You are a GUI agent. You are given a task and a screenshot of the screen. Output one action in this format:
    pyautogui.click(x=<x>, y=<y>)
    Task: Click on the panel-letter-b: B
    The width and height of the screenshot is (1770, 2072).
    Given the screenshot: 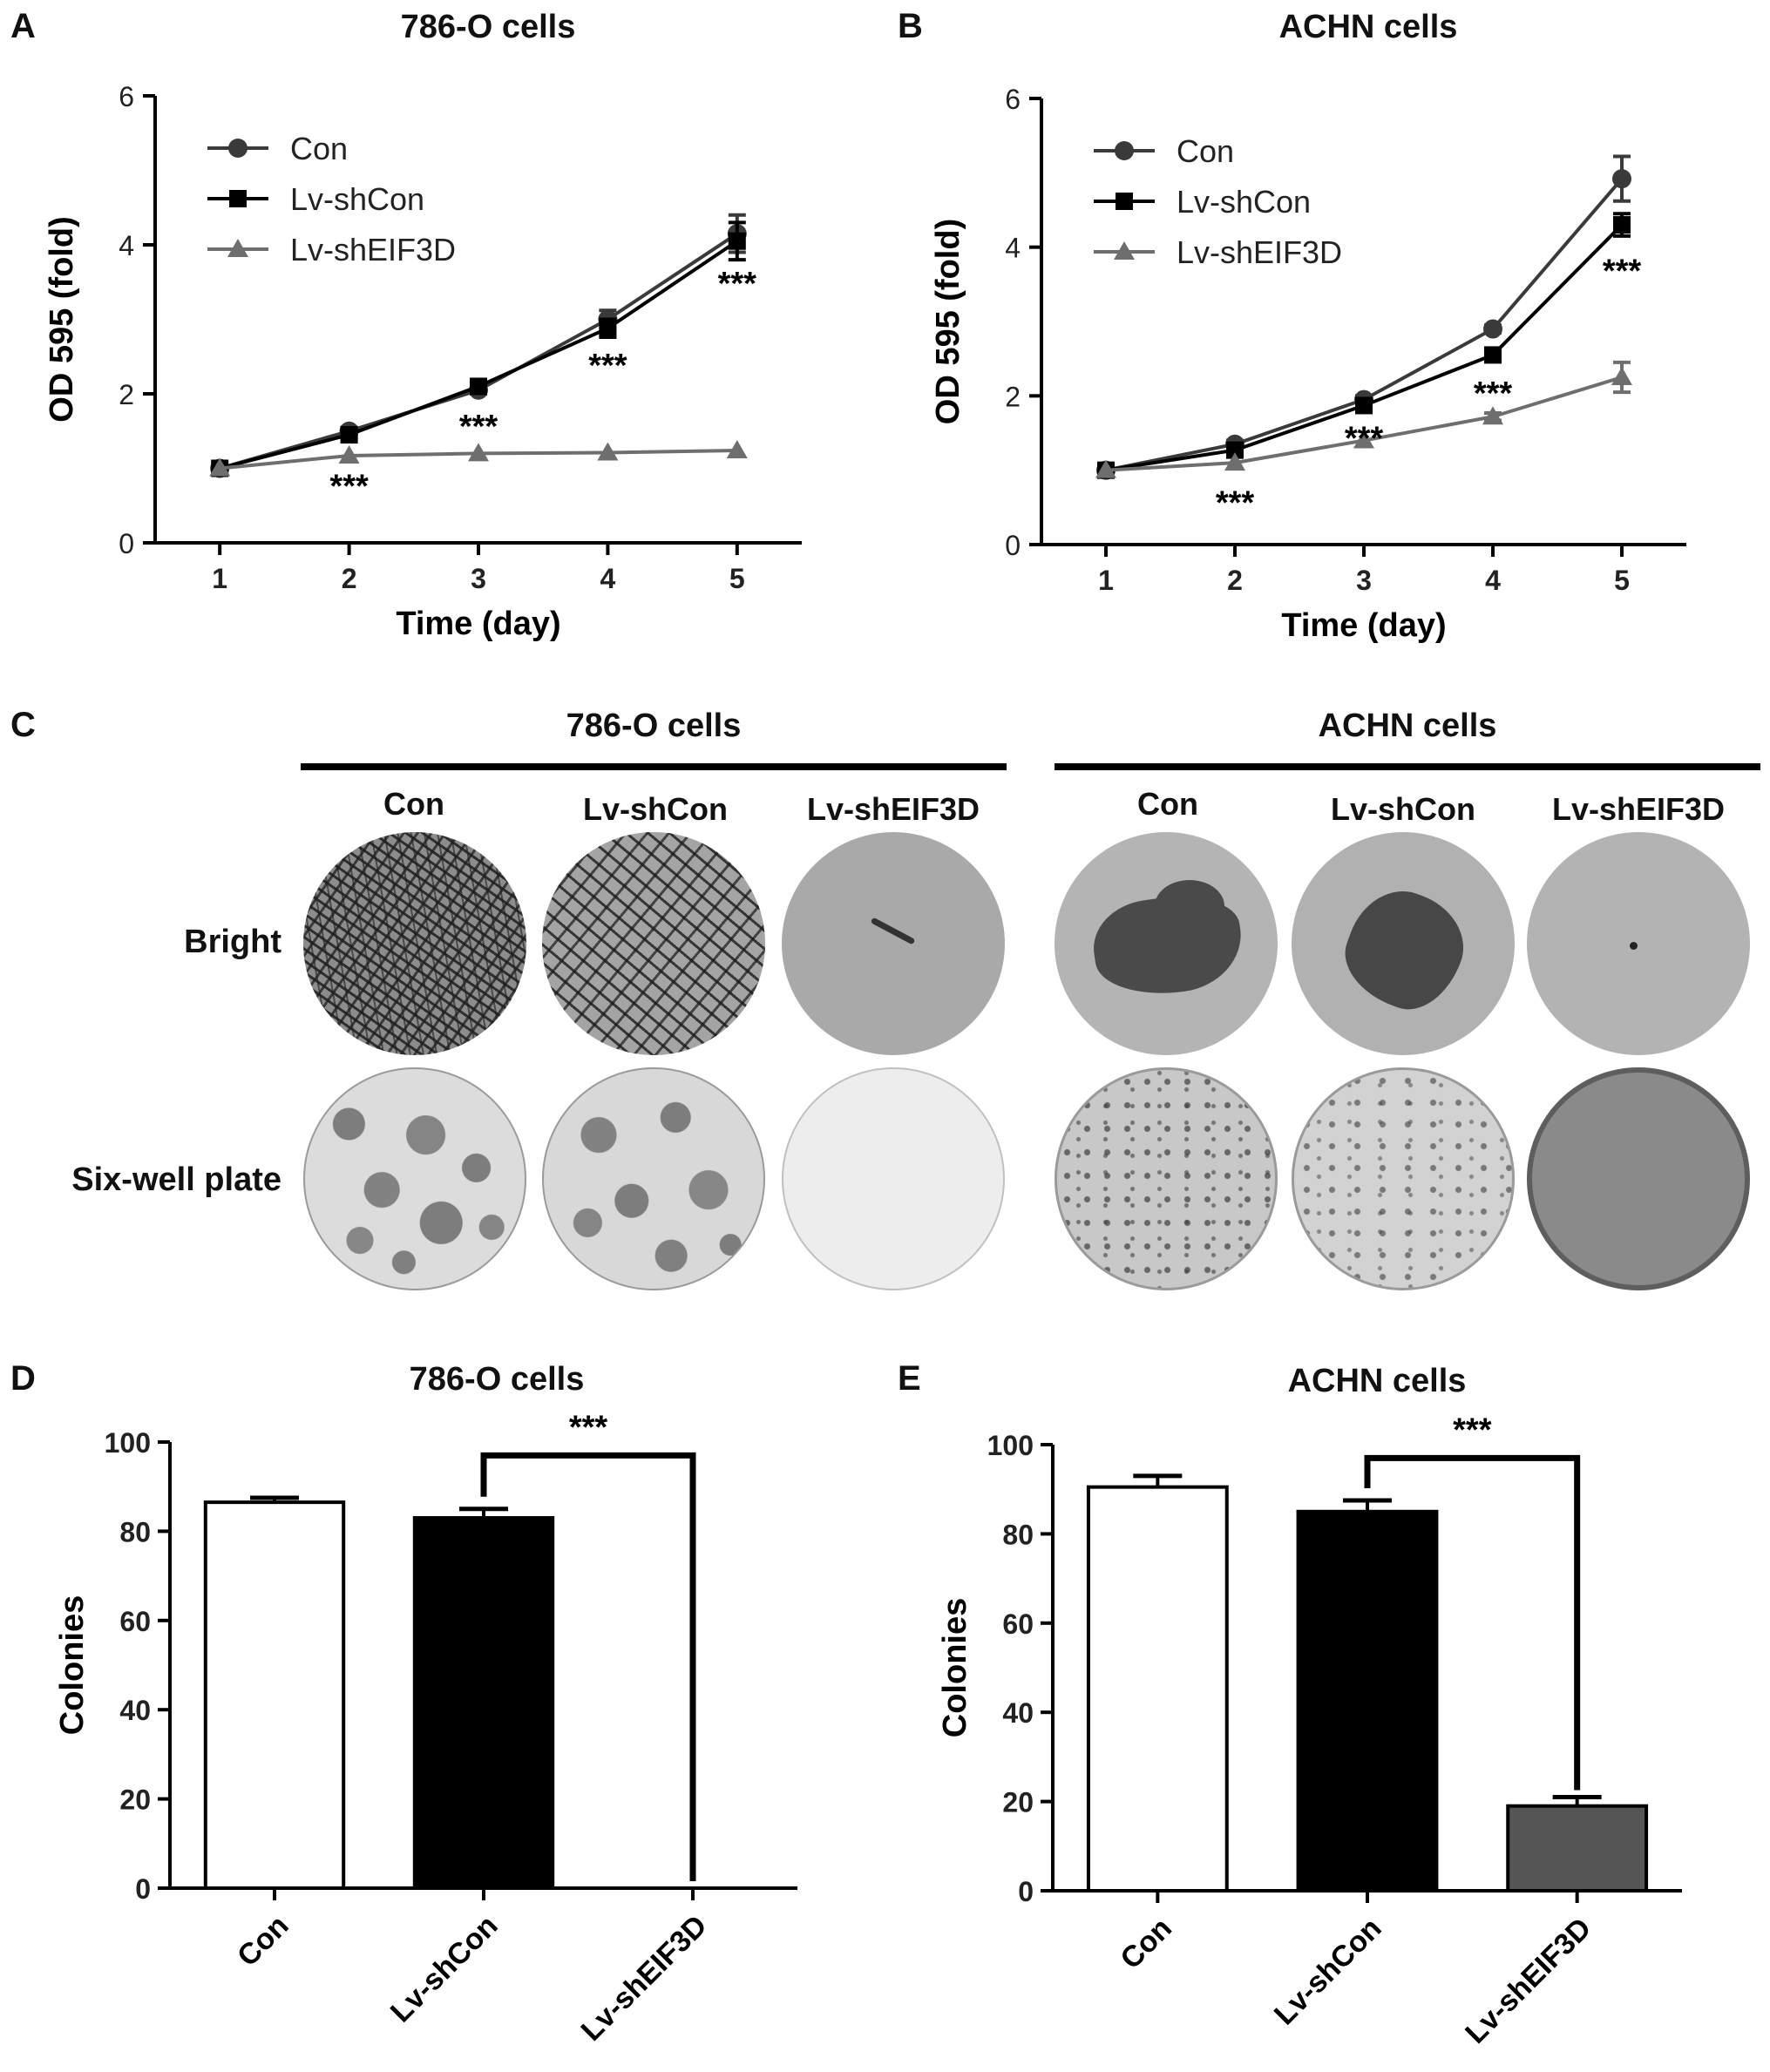 What is the action you would take?
    pyautogui.click(x=910, y=26)
    